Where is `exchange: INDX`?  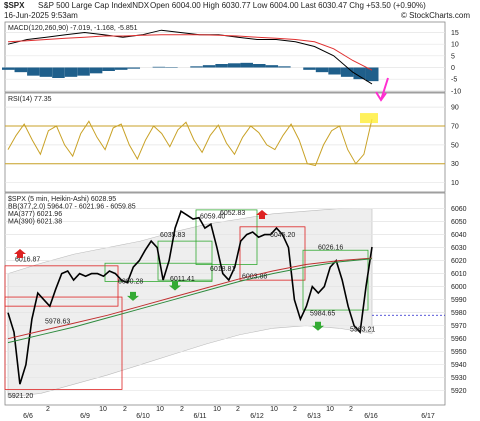 exchange: INDX is located at coordinates (140, 5).